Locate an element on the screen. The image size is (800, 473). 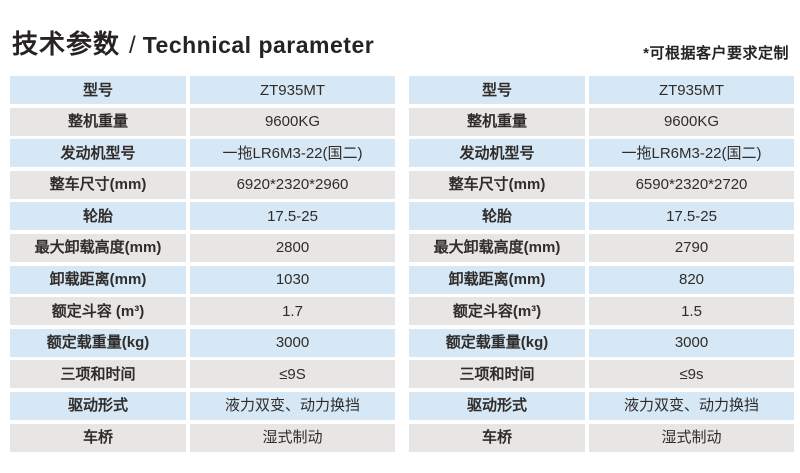
page-title-zh: 技术参数 is located at coordinates (66, 44).